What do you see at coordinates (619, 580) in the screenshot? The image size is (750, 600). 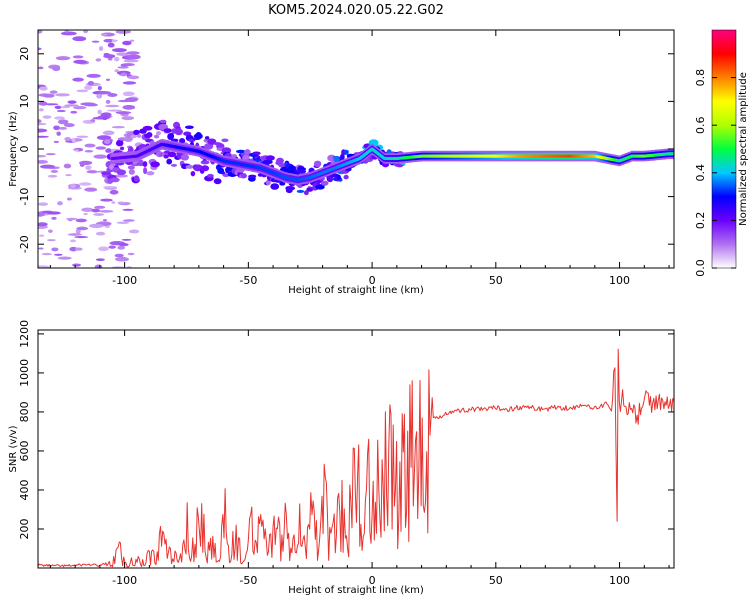 I see `snr-x-tick-label: 100` at bounding box center [619, 580].